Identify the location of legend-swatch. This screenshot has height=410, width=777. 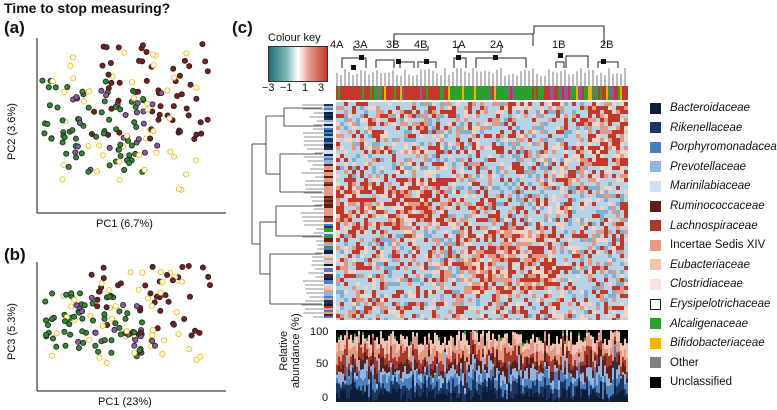
(655, 304).